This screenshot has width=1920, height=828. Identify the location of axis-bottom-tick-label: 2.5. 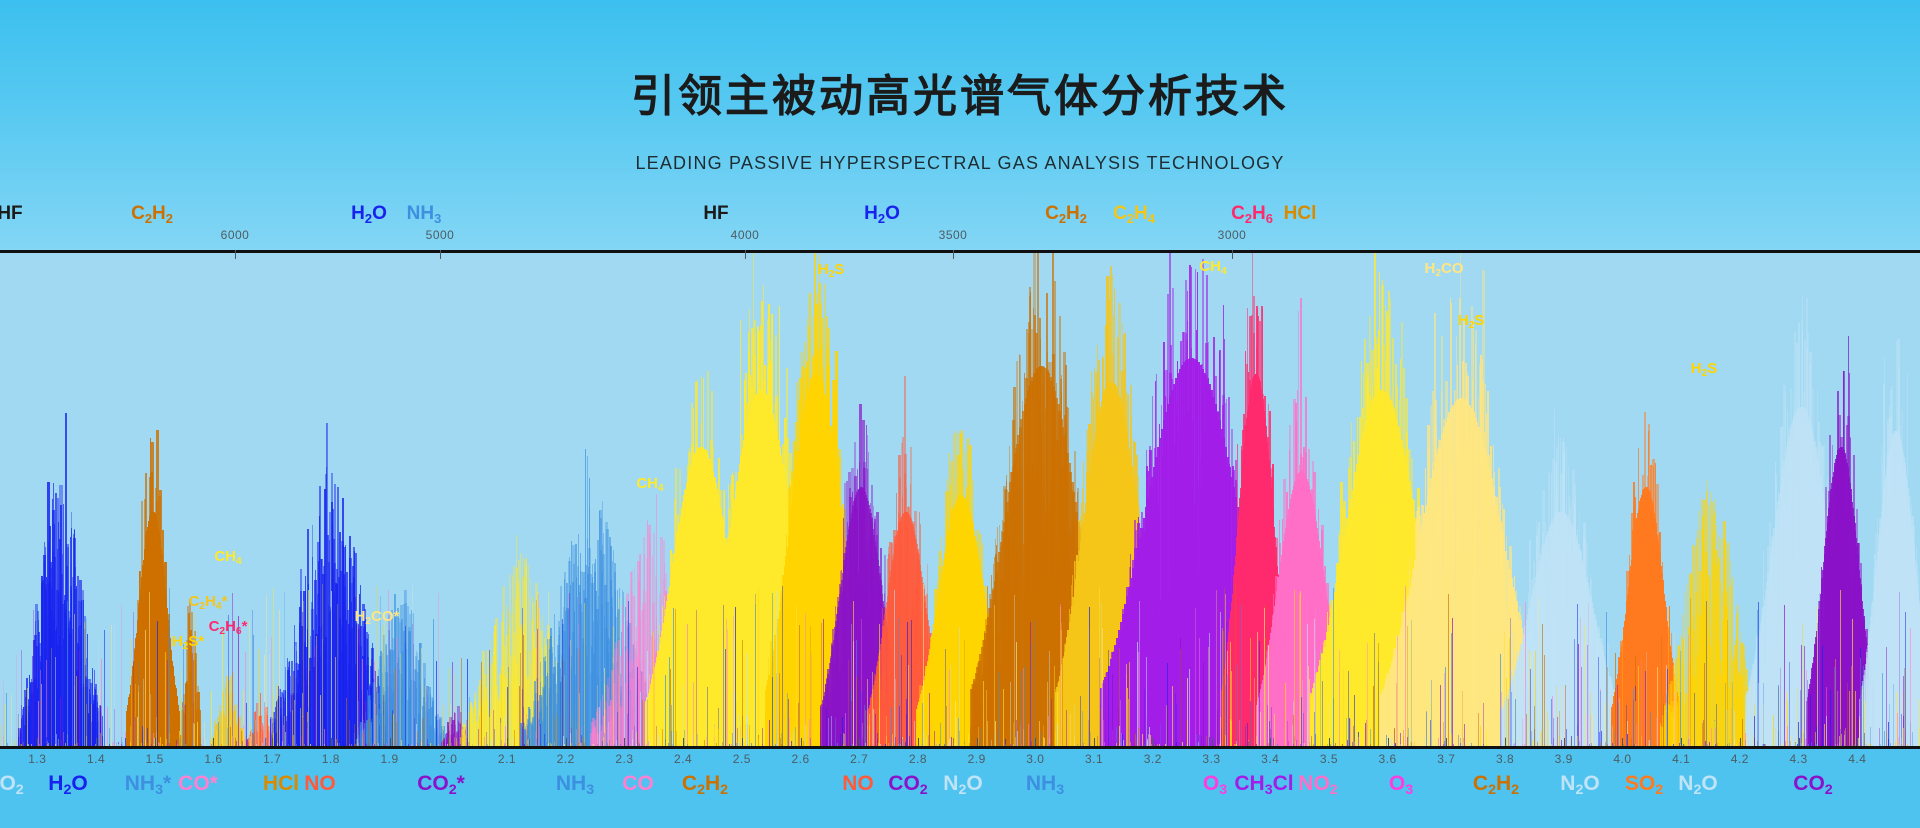
(742, 759).